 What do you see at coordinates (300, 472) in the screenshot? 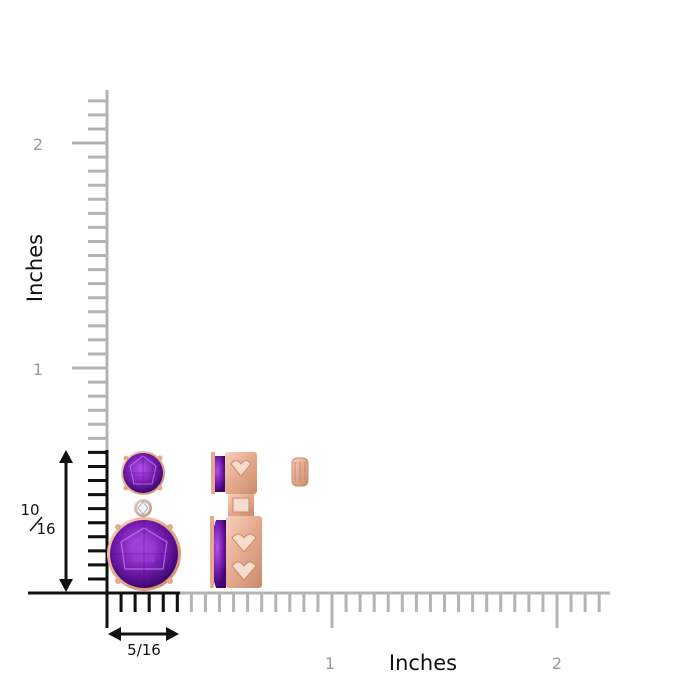
I see `screw-back` at bounding box center [300, 472].